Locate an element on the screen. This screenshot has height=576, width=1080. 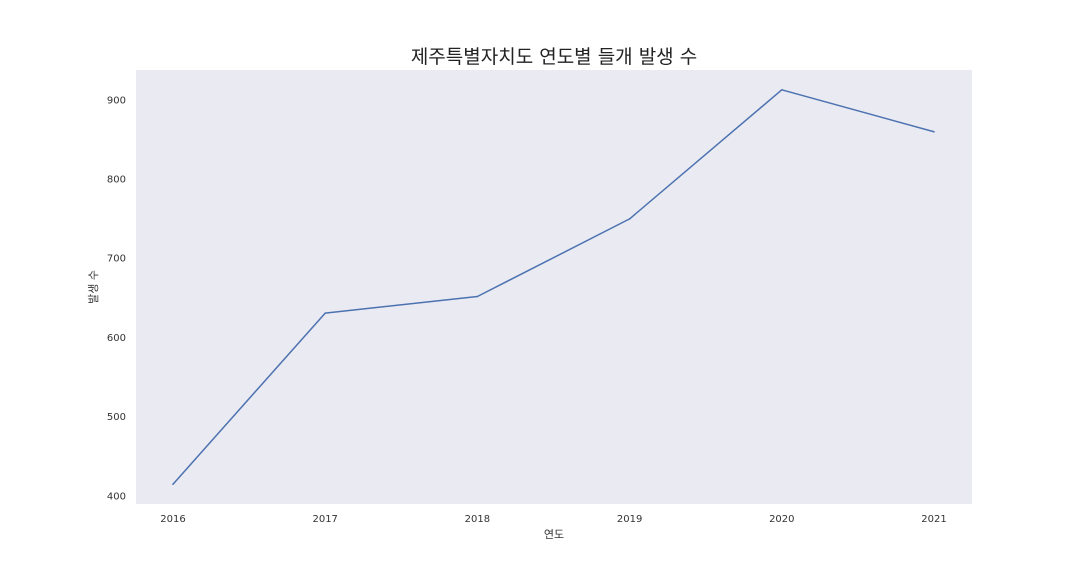
x-tick-label: 2016 is located at coordinates (172, 519).